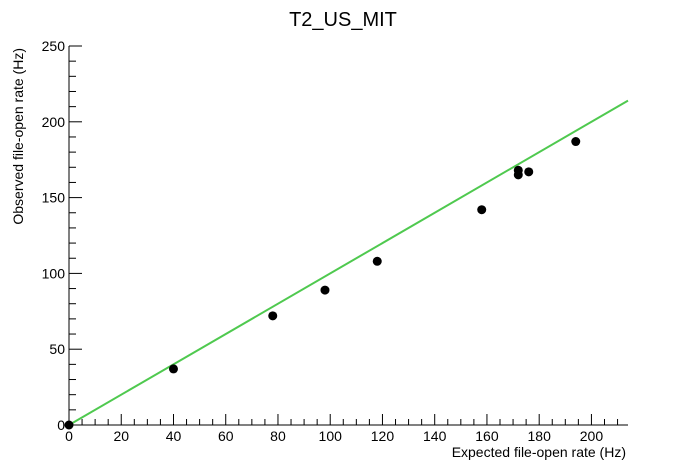  What do you see at coordinates (278, 436) in the screenshot?
I see `x-tick-label: 80` at bounding box center [278, 436].